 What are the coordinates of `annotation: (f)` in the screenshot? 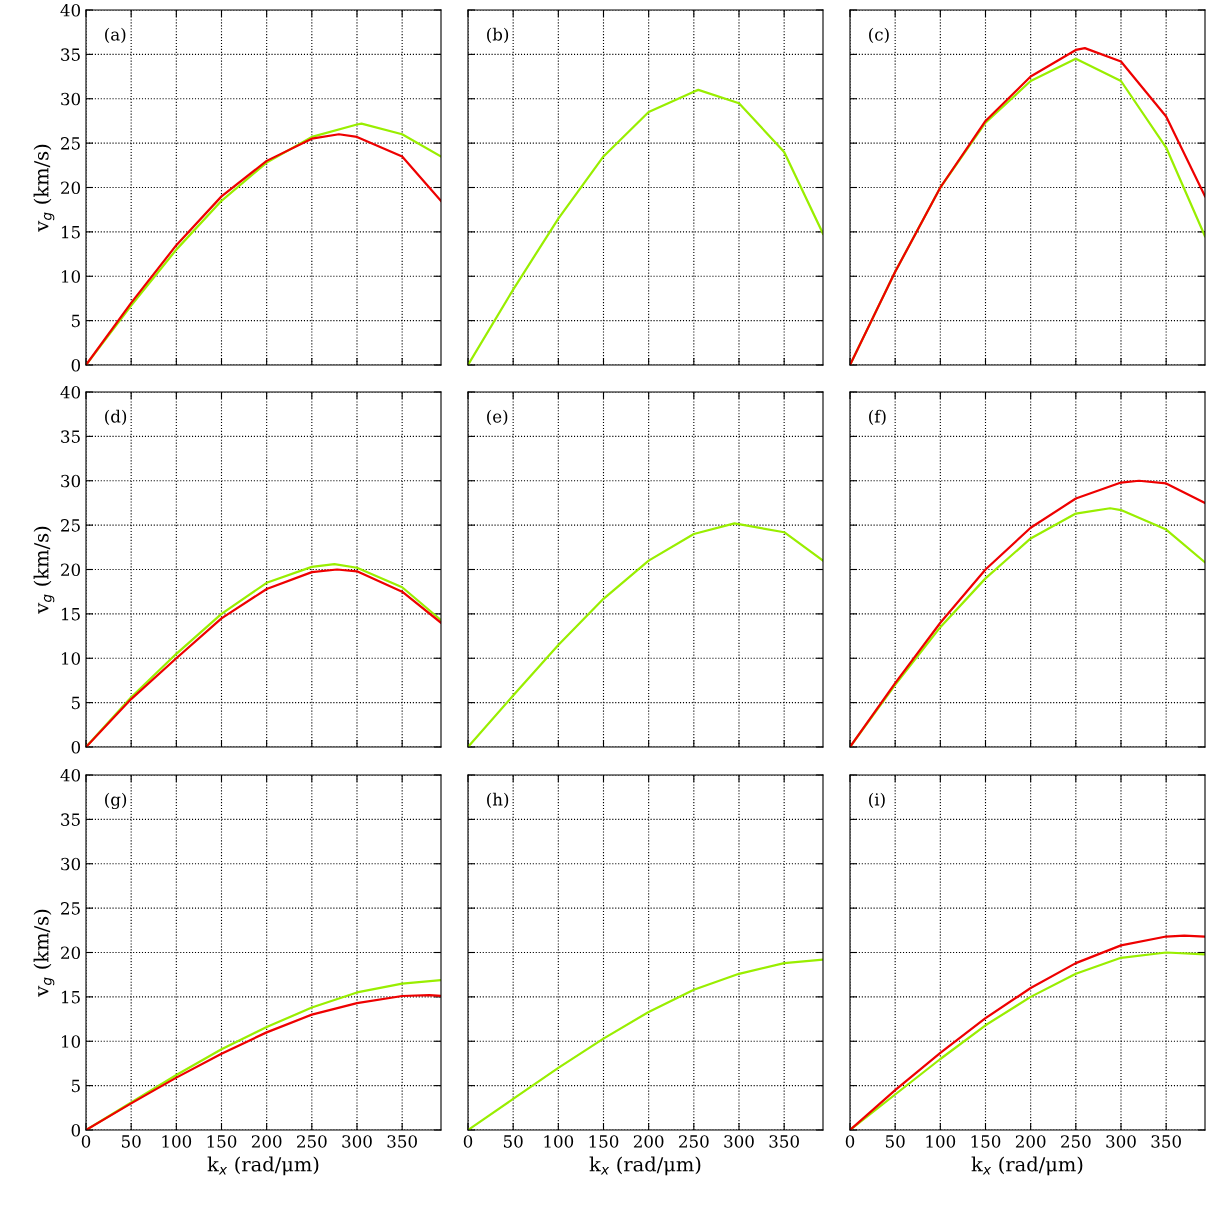 It's located at (877, 417).